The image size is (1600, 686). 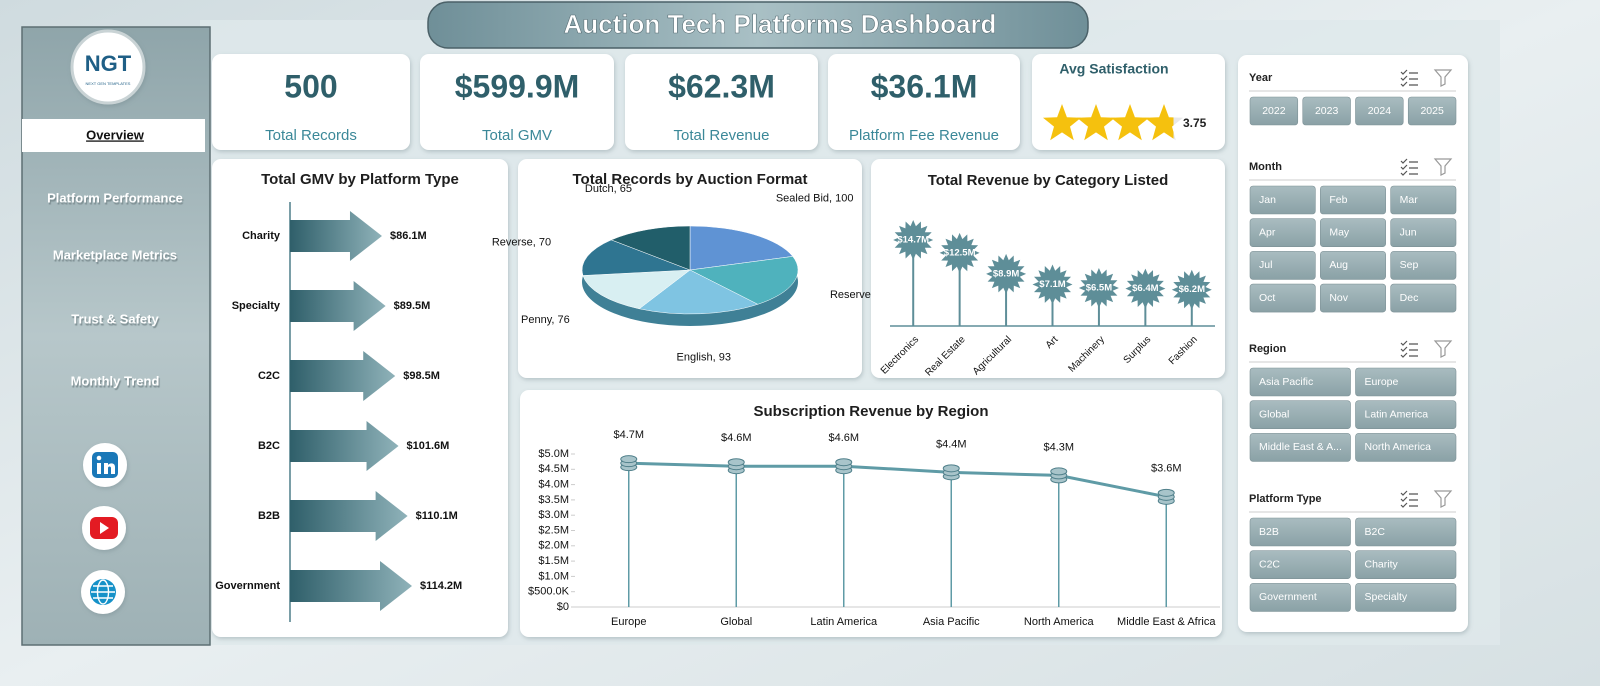 I want to click on slicer-item: Sep, so click(x=1409, y=265).